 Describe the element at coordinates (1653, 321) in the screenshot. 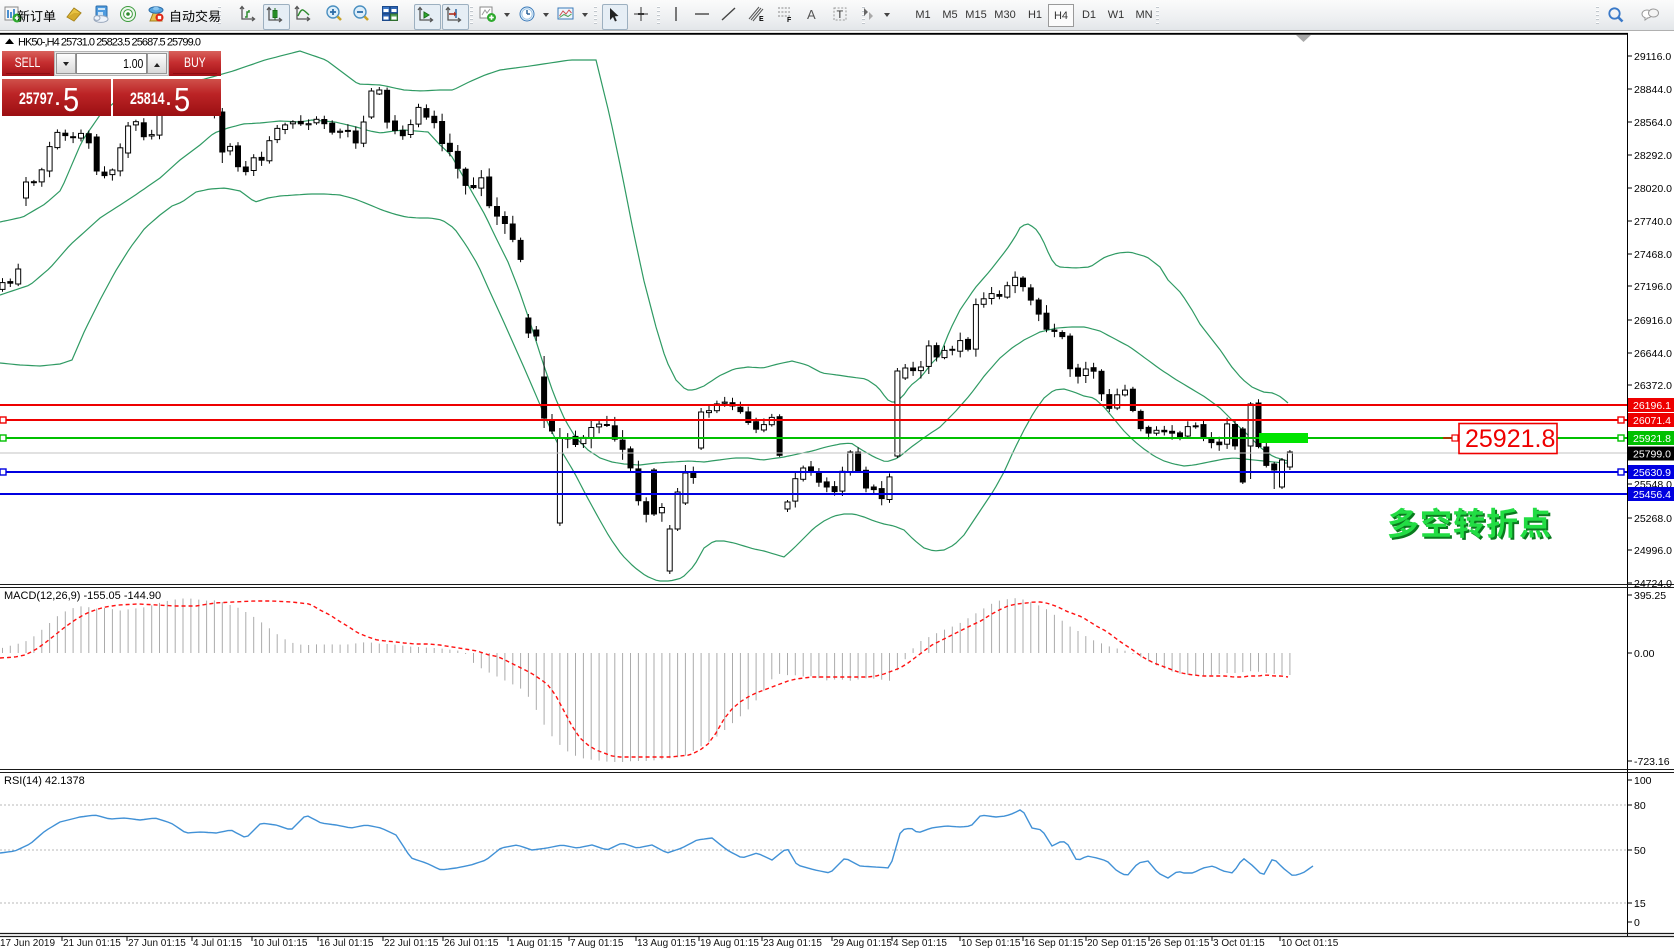

I see `svg-text: 26916.0` at that location.